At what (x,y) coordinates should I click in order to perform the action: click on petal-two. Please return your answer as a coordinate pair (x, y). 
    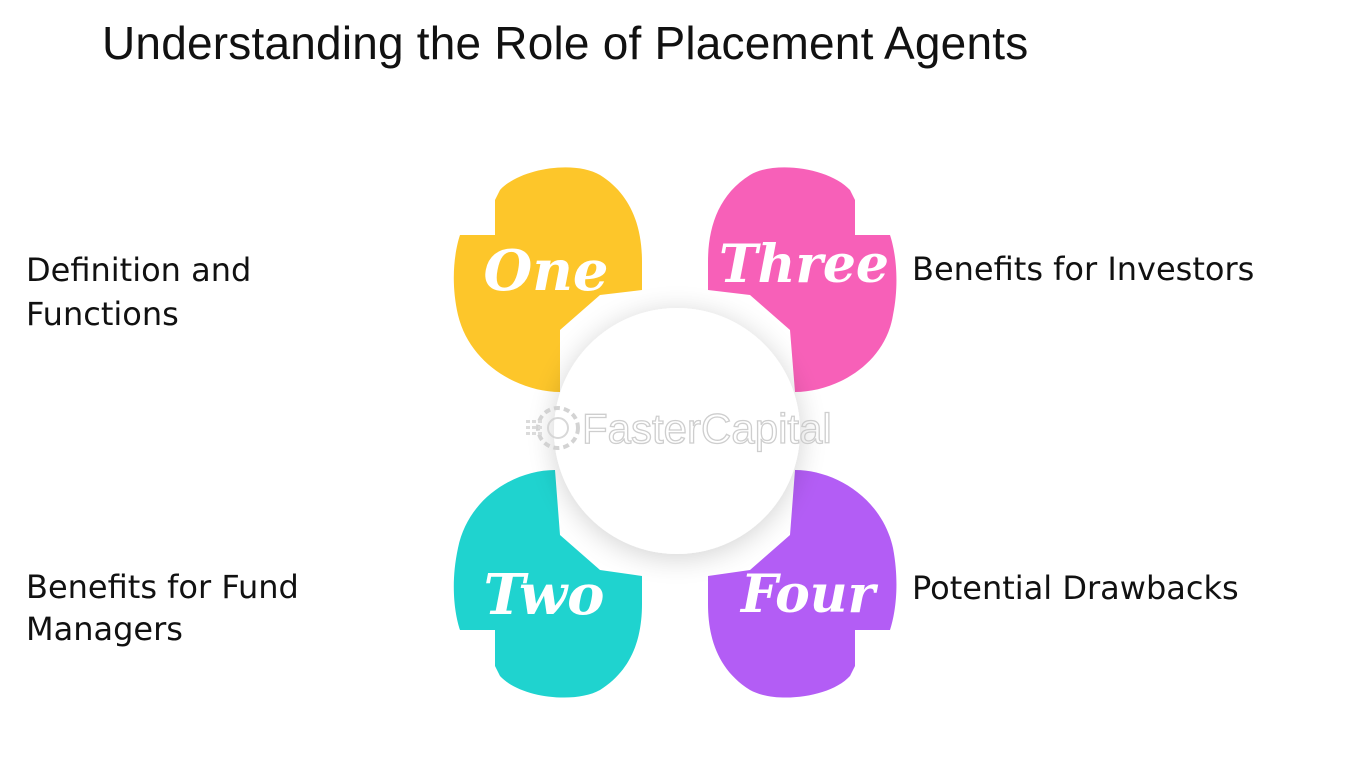
    Looking at the image, I should click on (547, 584).